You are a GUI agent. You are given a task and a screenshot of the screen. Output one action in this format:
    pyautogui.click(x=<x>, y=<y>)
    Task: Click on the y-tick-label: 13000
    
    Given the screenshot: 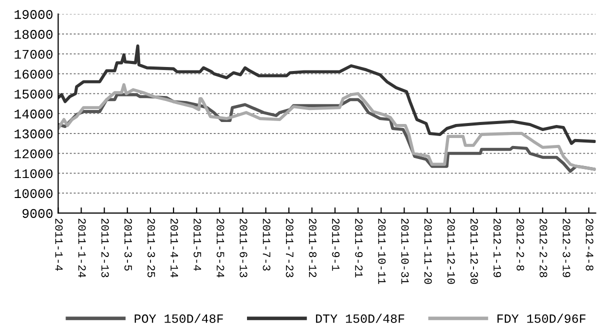 What is the action you would take?
    pyautogui.click(x=33, y=133)
    